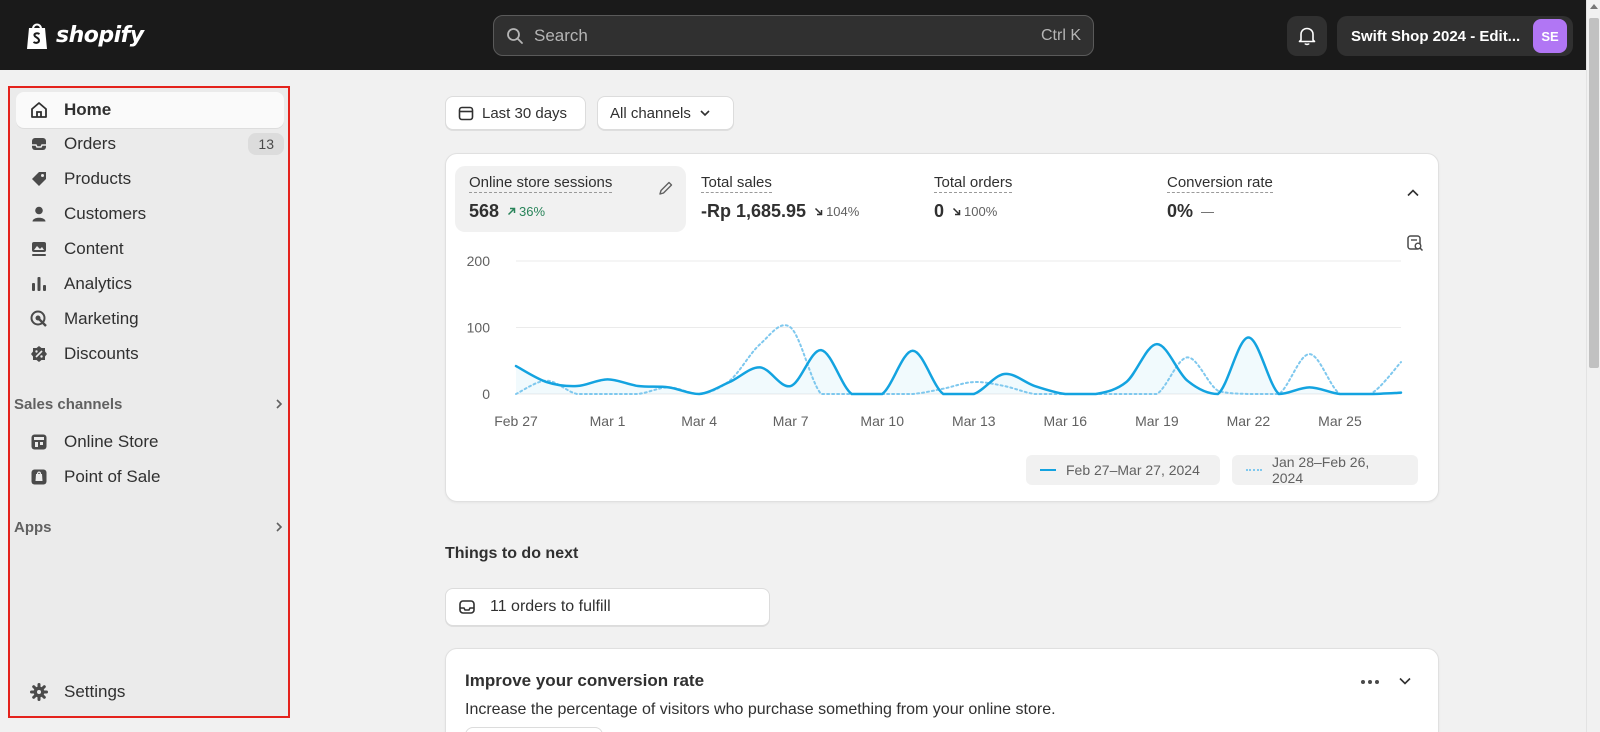 This screenshot has width=1600, height=732. I want to click on x-tick-label: Feb 27, so click(516, 421).